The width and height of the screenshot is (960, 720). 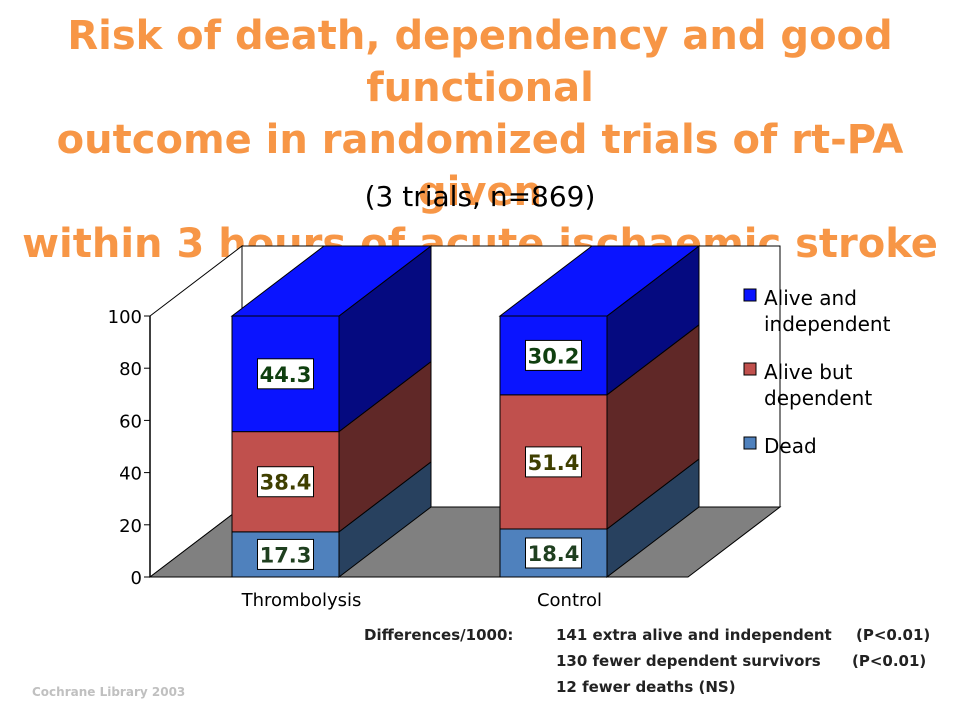 I want to click on y-tick-label: 20, so click(x=130, y=526).